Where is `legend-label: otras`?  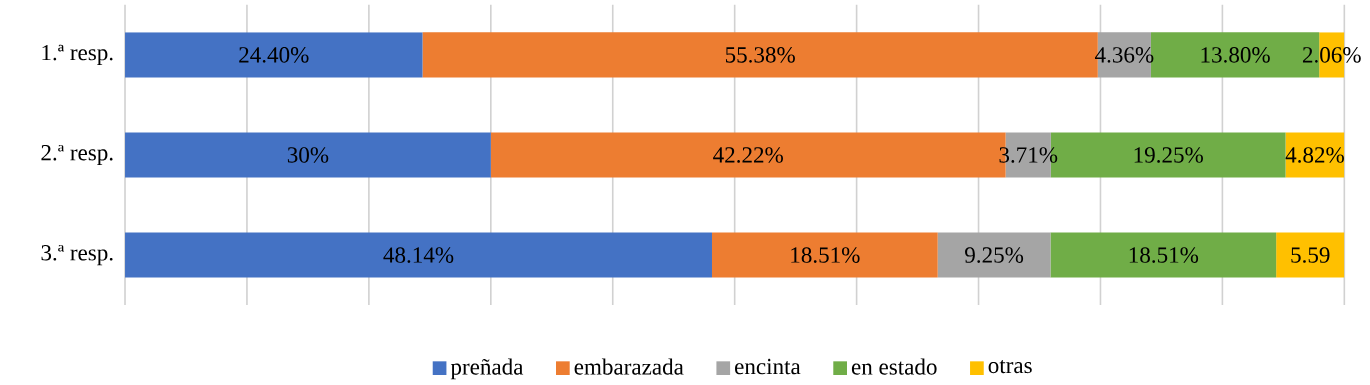 legend-label: otras is located at coordinates (1010, 366).